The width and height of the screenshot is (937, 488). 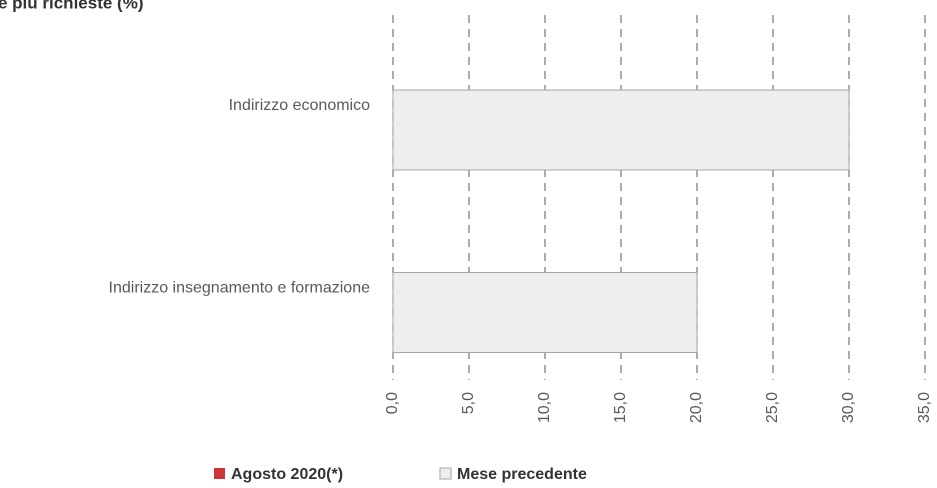 I want to click on y-tick-label: Indirizzo economico, so click(x=300, y=105).